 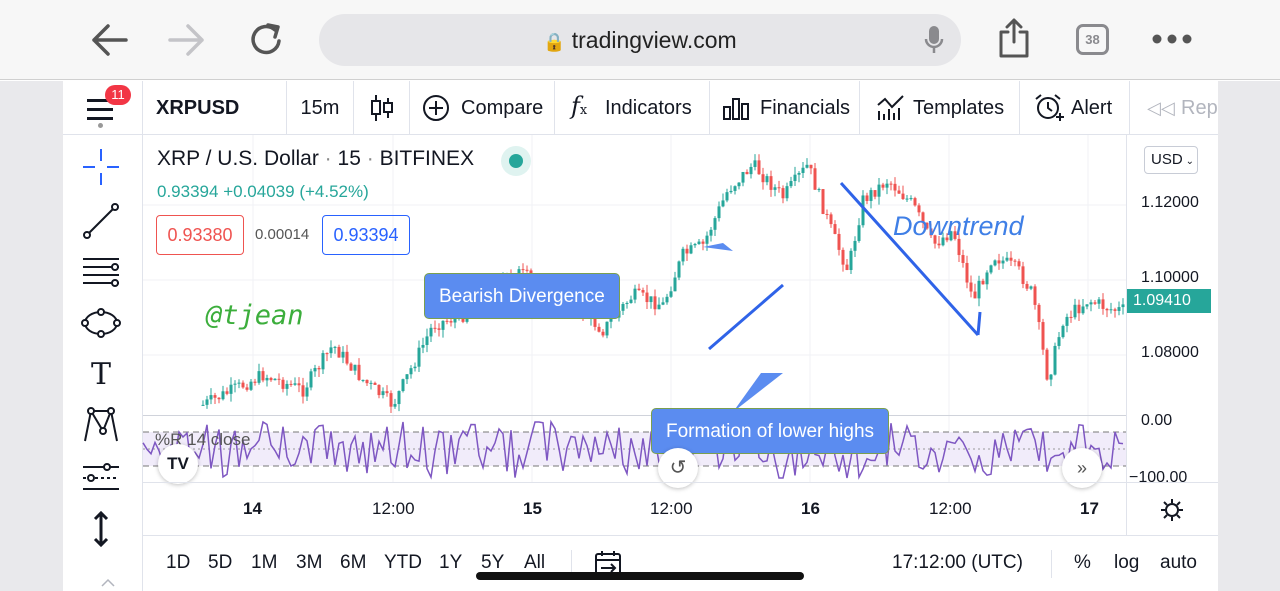 I want to click on trend-line-icon, so click(x=101, y=221).